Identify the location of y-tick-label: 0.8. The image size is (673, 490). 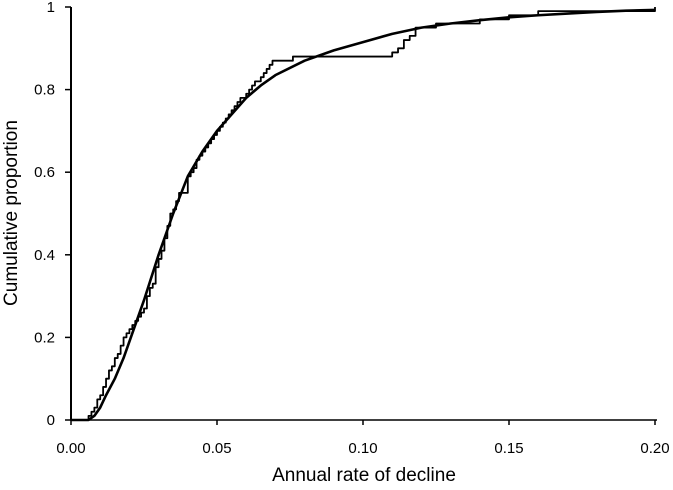
(44, 90).